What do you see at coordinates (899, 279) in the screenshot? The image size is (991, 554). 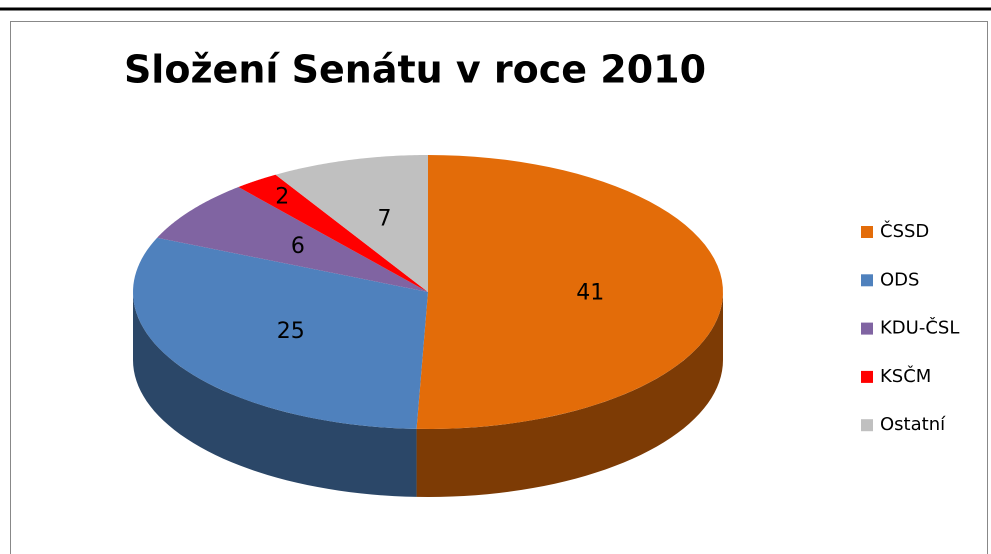 I see `legend-label: ODS` at bounding box center [899, 279].